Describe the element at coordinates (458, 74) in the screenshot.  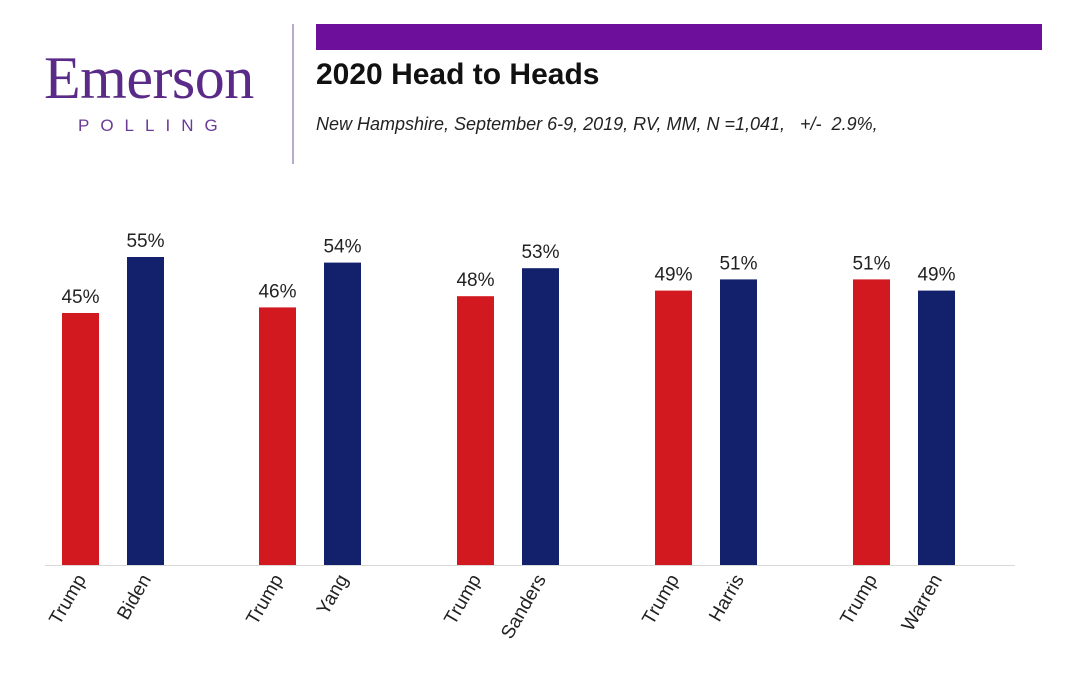
I see `chart-title: 2020 Head to Heads` at that location.